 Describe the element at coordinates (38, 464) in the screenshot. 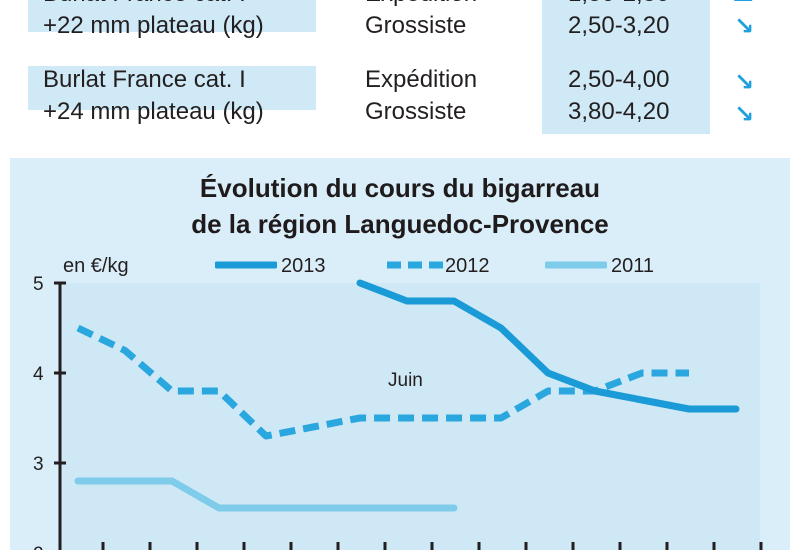

I see `y-tick-label: 3` at that location.